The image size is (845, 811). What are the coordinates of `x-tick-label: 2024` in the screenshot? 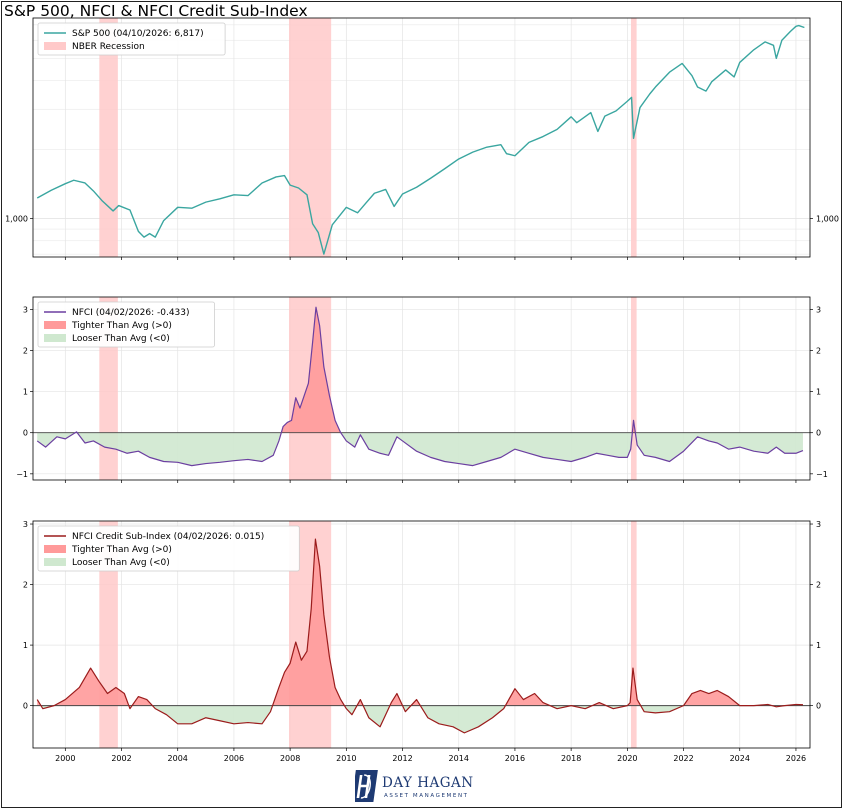 It's located at (740, 758).